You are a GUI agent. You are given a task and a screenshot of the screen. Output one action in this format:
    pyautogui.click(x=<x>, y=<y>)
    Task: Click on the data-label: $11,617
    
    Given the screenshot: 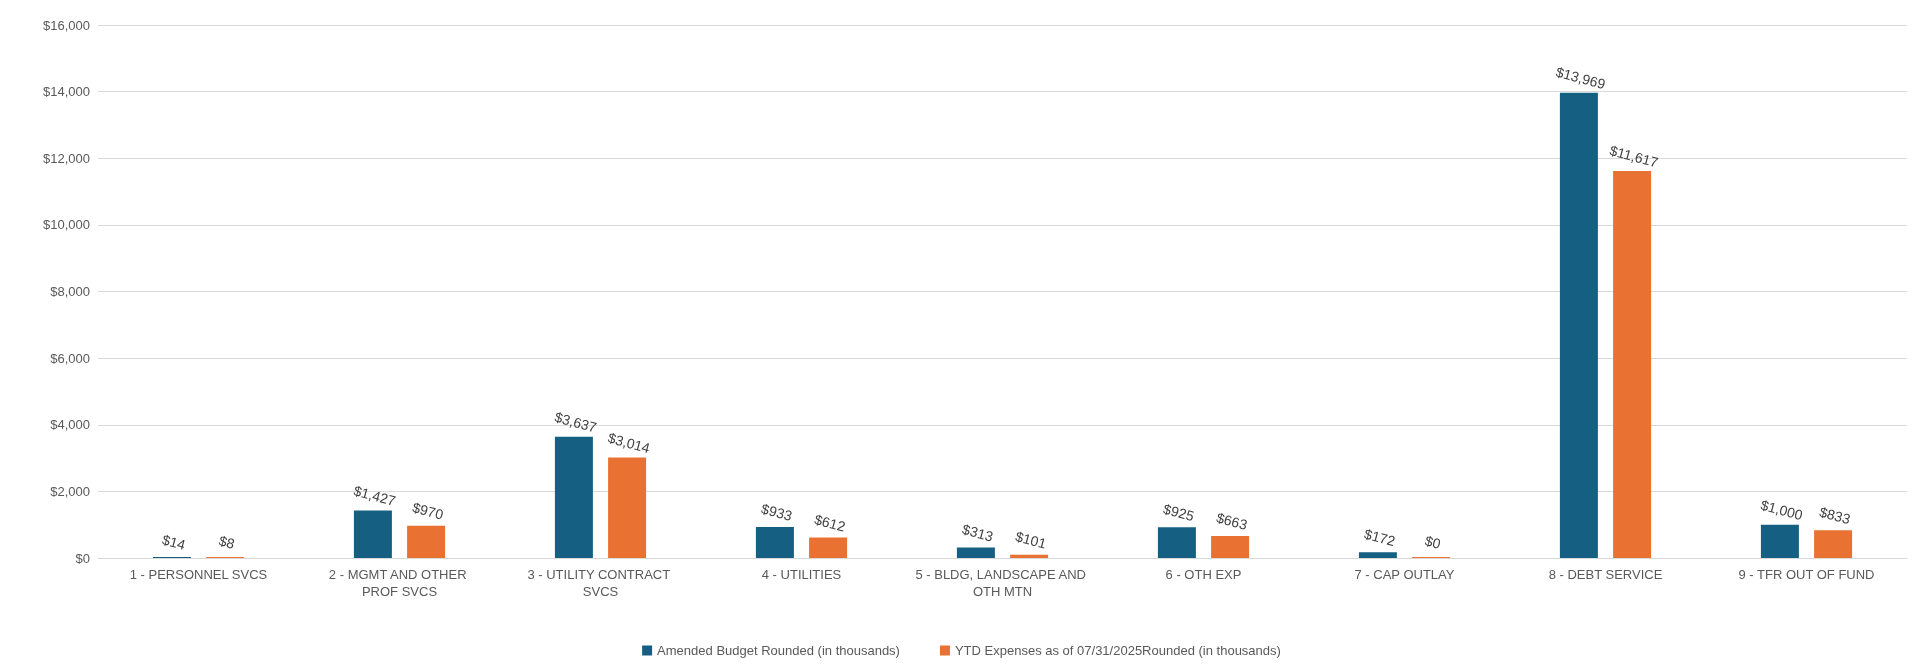 What is the action you would take?
    pyautogui.click(x=1634, y=156)
    